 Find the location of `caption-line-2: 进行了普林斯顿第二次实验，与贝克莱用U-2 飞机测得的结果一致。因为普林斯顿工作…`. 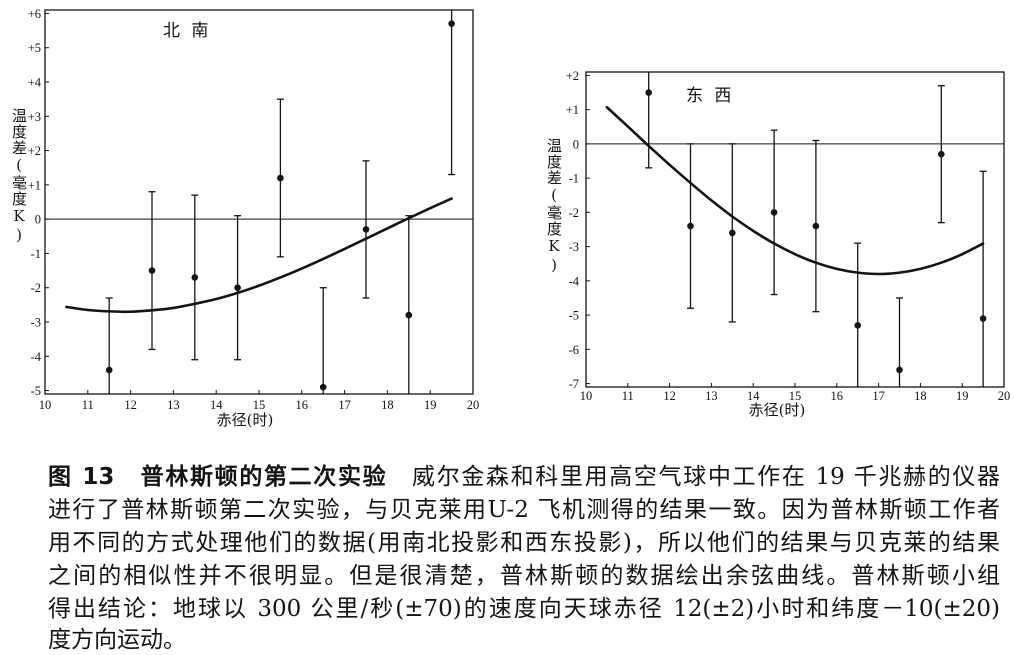

caption-line-2: 进行了普林斯顿第二次实验，与贝克莱用U-2 飞机测得的结果一致。因为普林斯顿工作… is located at coordinates (524, 510).